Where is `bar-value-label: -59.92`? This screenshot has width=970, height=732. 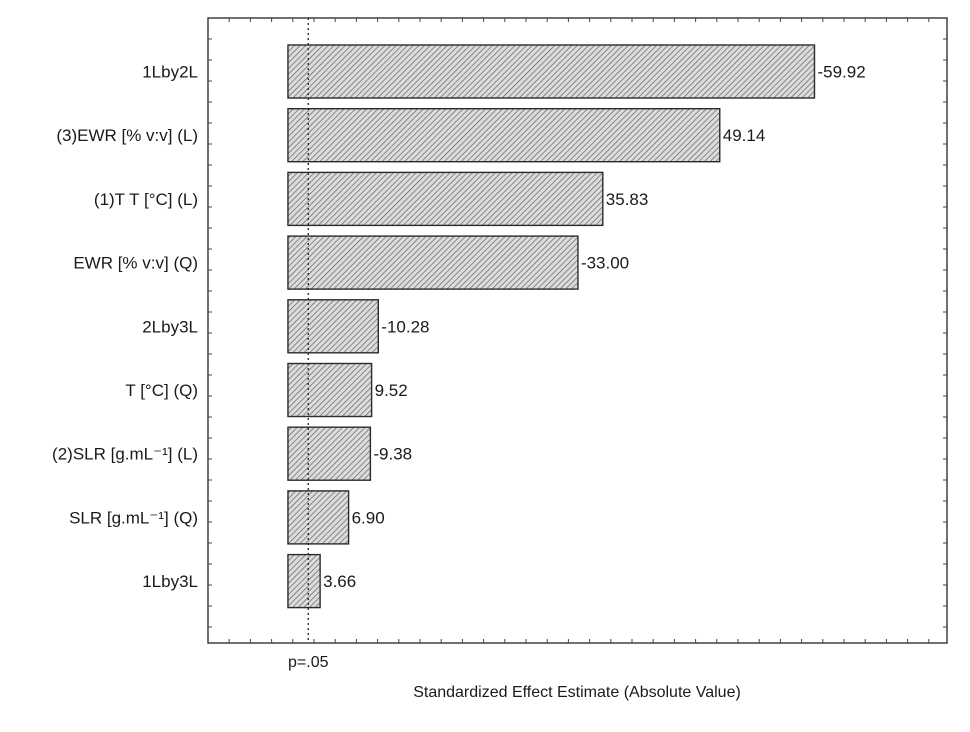
bar-value-label: -59.92 is located at coordinates (841, 72).